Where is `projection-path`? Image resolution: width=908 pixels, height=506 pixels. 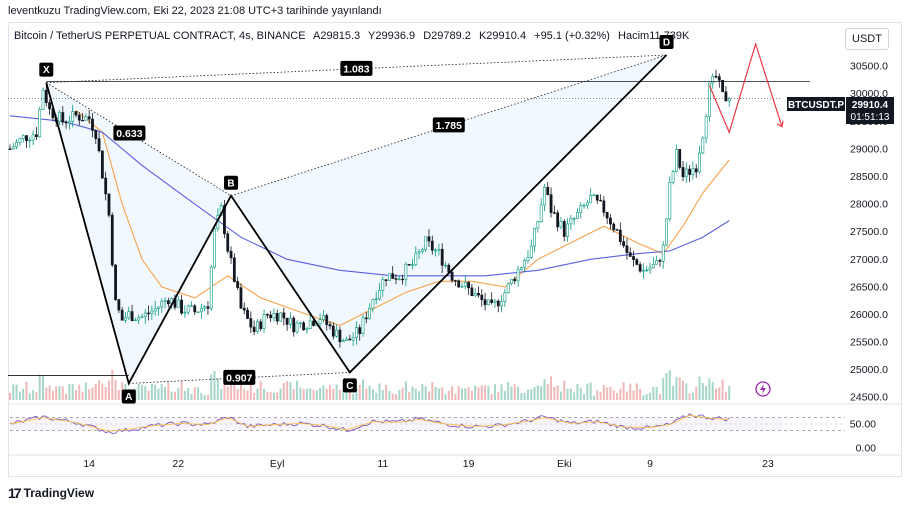
projection-path is located at coordinates (745, 88).